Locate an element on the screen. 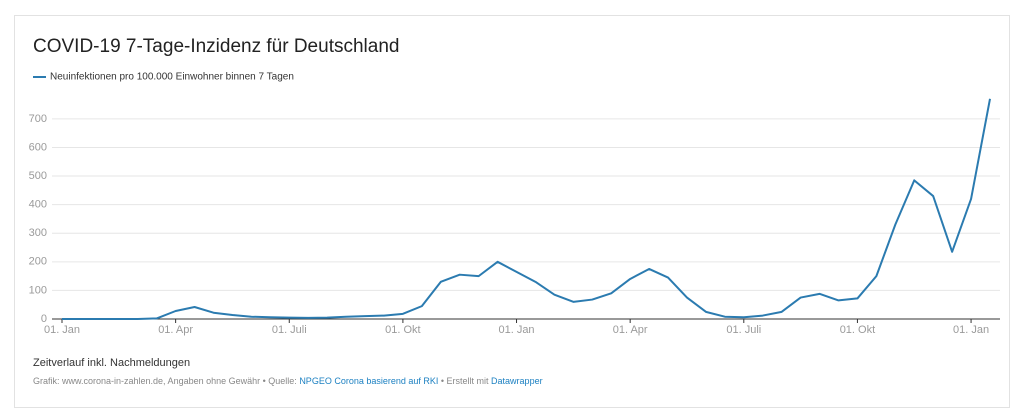  y-tick-label: 0 is located at coordinates (44, 319).